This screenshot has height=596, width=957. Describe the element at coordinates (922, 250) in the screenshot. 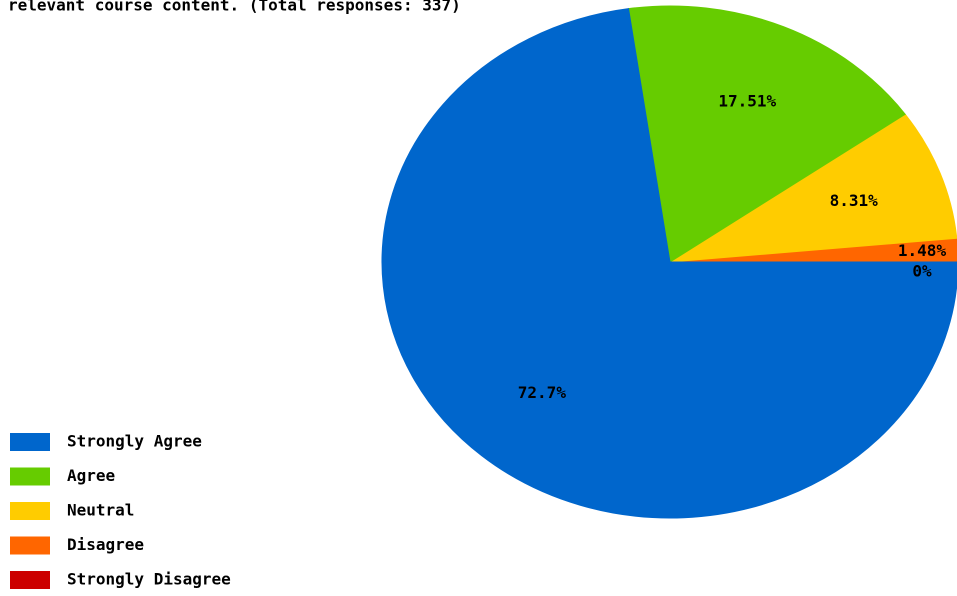

I see `slice-label: 1.48%` at that location.